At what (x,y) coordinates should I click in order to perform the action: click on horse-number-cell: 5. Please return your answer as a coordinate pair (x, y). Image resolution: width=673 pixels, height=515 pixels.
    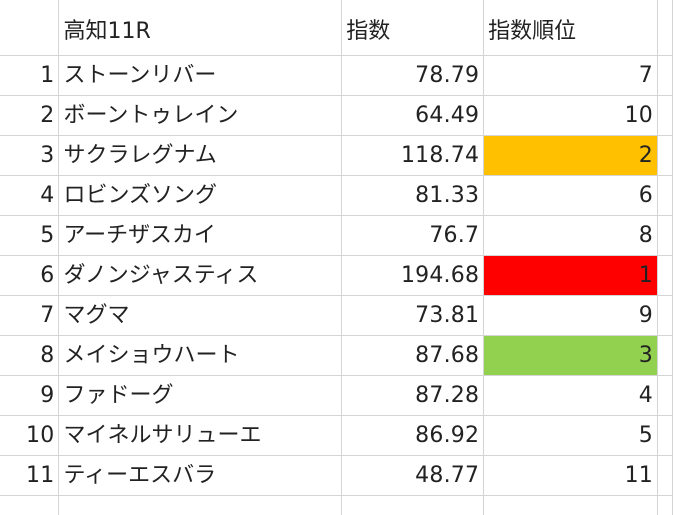
    Looking at the image, I should click on (30, 235).